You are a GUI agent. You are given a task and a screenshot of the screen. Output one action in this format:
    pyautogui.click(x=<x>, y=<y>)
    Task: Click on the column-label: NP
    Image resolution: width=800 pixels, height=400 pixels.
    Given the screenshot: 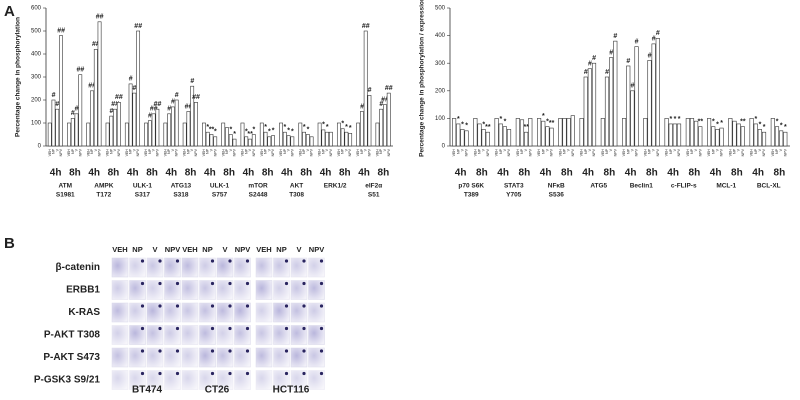 What is the action you would take?
    pyautogui.click(x=281, y=249)
    